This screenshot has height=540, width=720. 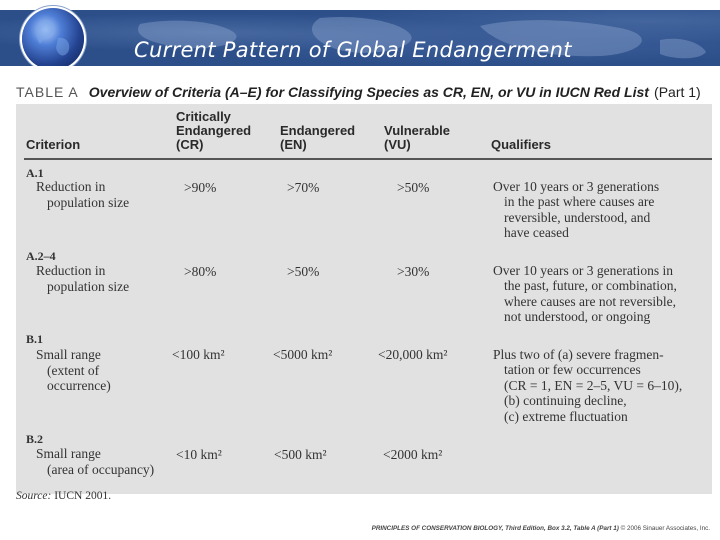 What do you see at coordinates (53, 144) in the screenshot?
I see `header-criterion: Criterion` at bounding box center [53, 144].